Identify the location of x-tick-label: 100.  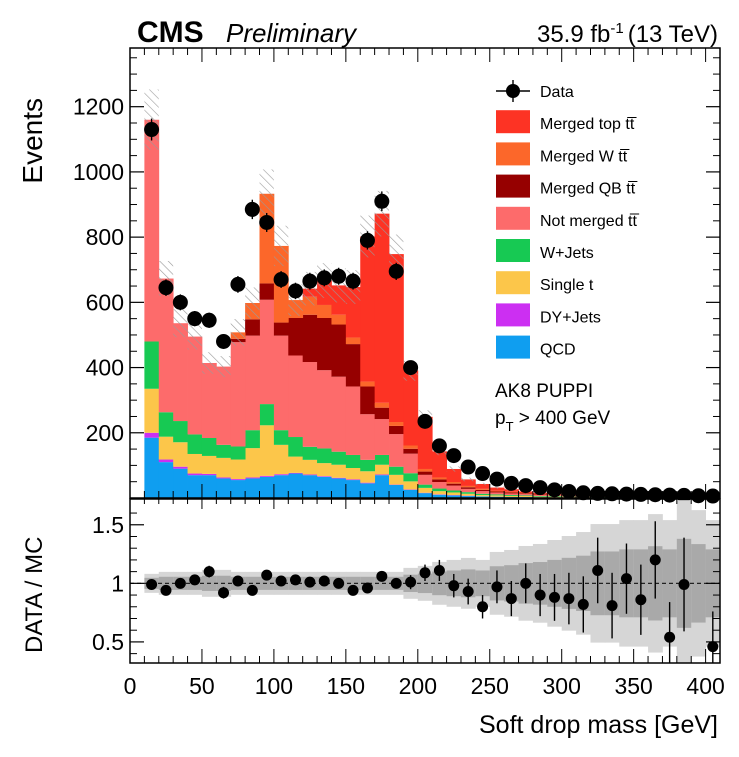
(274, 686).